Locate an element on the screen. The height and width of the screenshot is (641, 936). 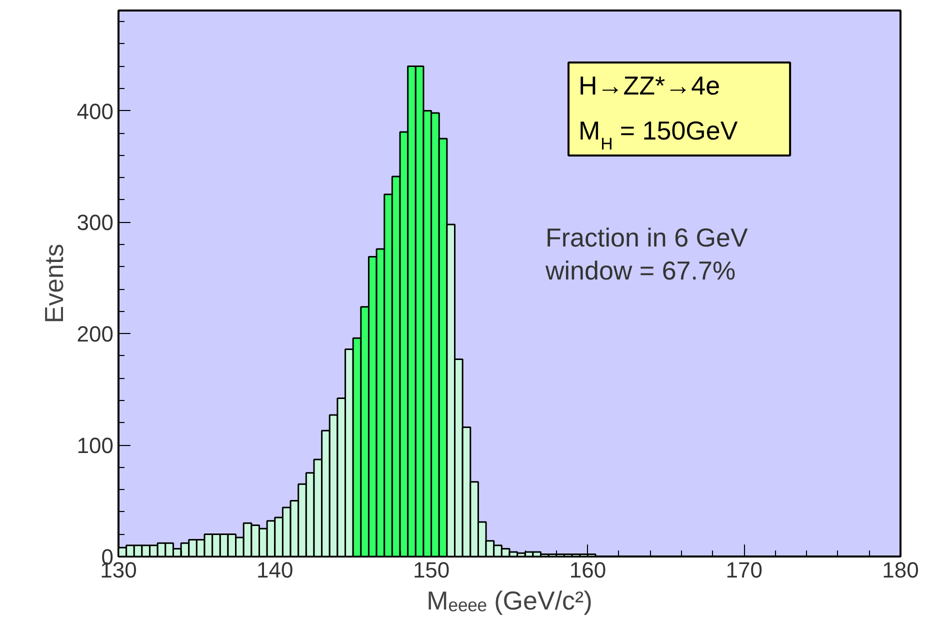
annotation: Fraction in 6 GeV window = 67.7% is located at coordinates (646, 254).